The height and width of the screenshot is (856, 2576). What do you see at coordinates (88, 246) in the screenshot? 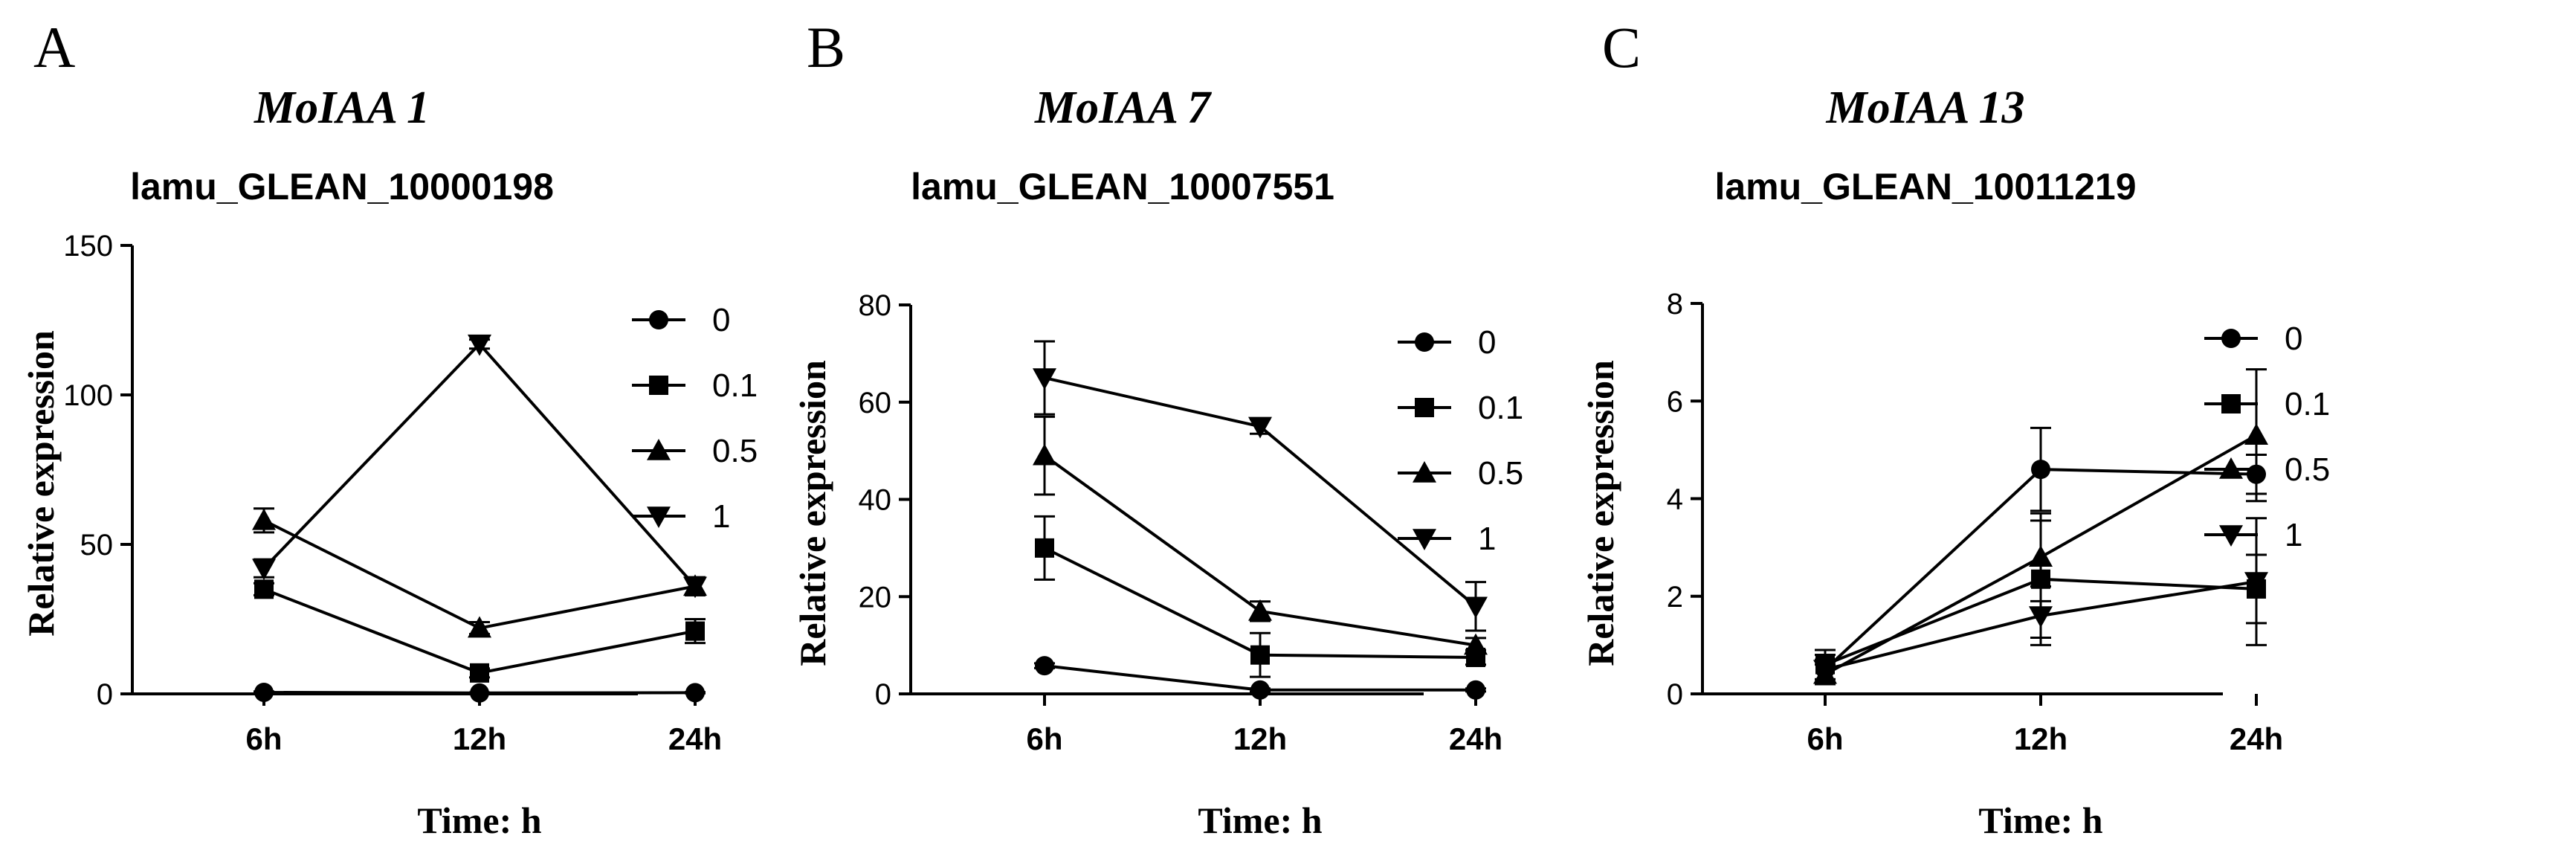
I see `y-tick-label: 150` at bounding box center [88, 246].